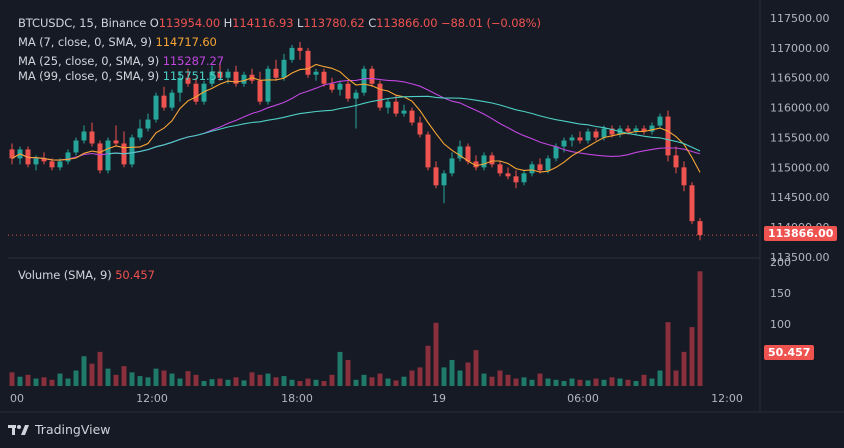 Image resolution: width=844 pixels, height=448 pixels. What do you see at coordinates (117, 42) in the screenshot?
I see `ma7-legend: MA (7, close, 0, SMA, 9) 114717.60` at bounding box center [117, 42].